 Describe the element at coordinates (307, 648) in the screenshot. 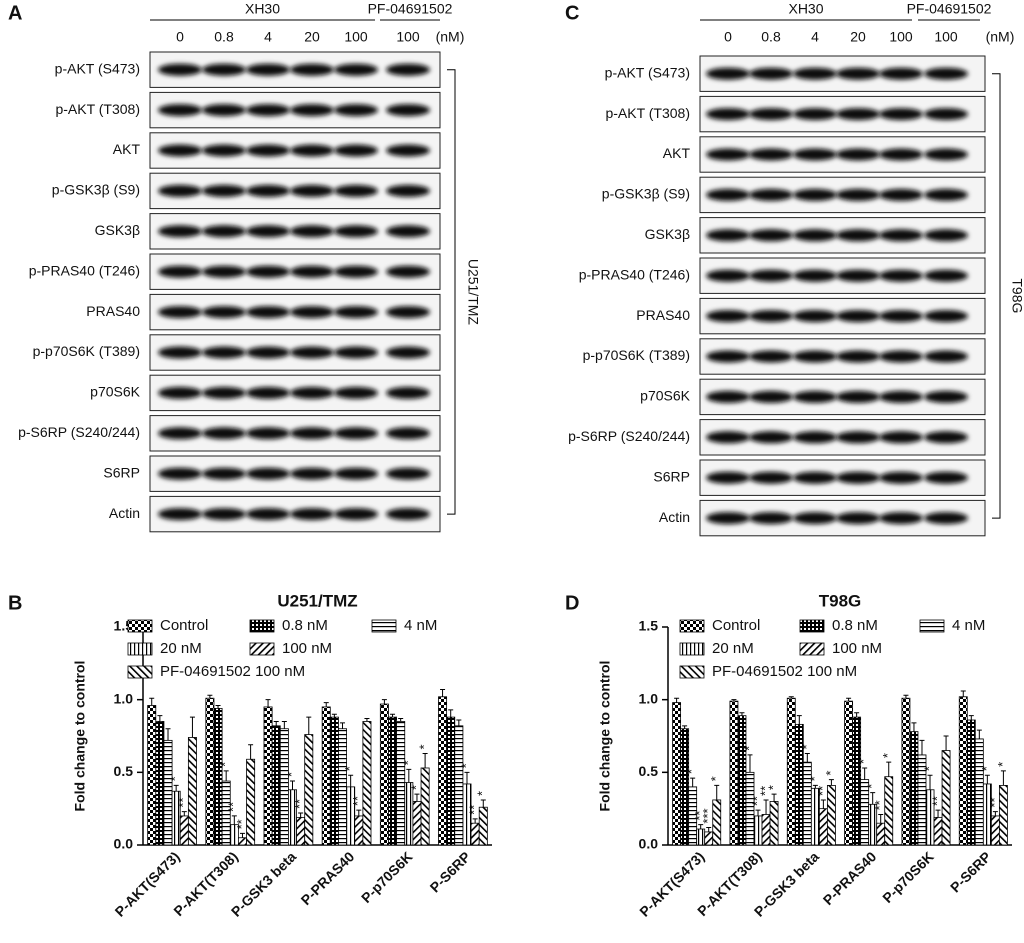

I see `legend-label: 100 nM` at that location.